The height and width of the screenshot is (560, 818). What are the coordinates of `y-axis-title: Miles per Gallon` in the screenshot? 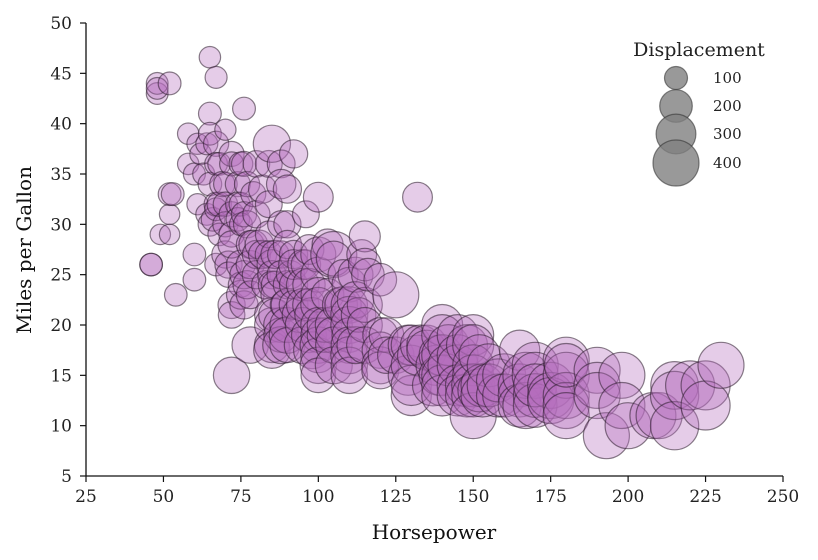 It's located at (24, 250).